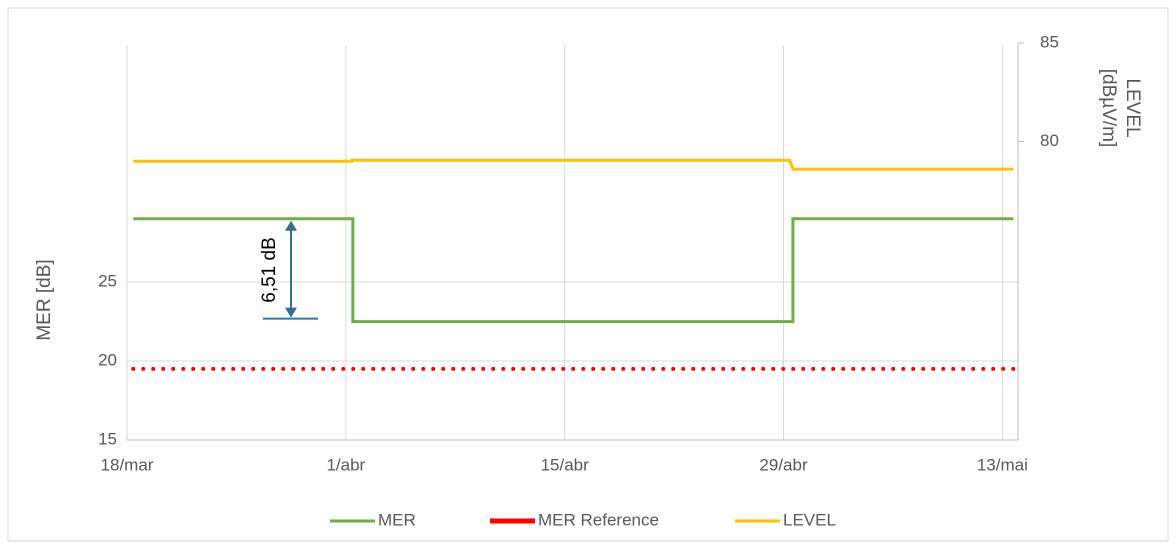 This screenshot has height=554, width=1176. Describe the element at coordinates (809, 519) in the screenshot. I see `legend-label: LEVEL` at that location.